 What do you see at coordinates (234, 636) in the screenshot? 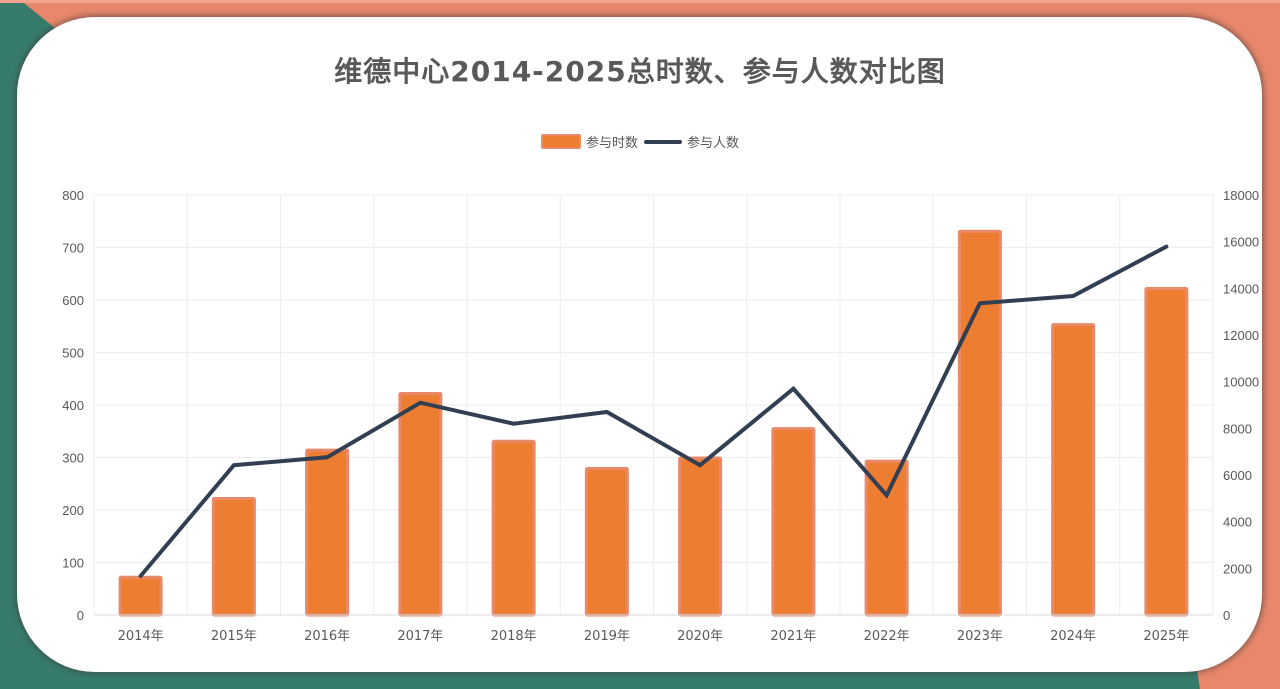
I see `x-tick-label: 2015年` at bounding box center [234, 636].